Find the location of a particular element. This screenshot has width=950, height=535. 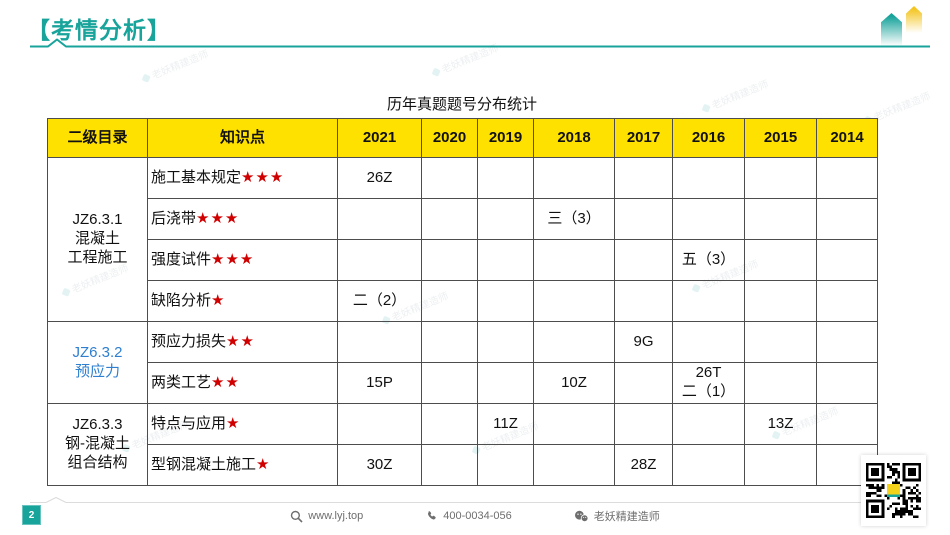

qr-code is located at coordinates (893, 490).